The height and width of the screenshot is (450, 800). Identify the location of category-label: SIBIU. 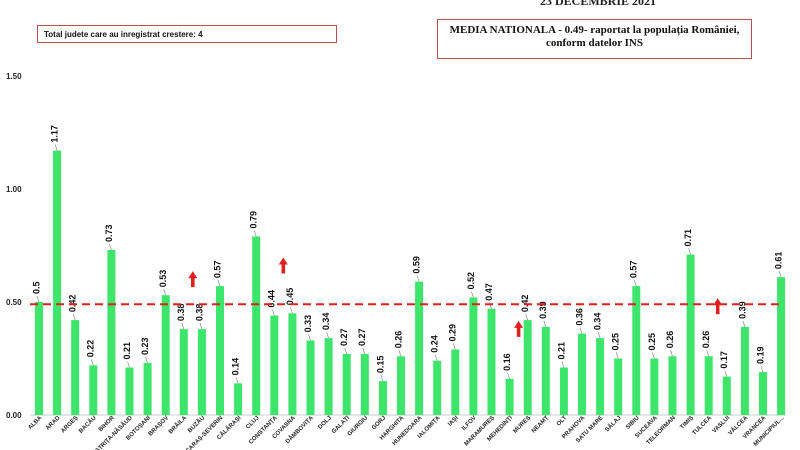
(633, 423).